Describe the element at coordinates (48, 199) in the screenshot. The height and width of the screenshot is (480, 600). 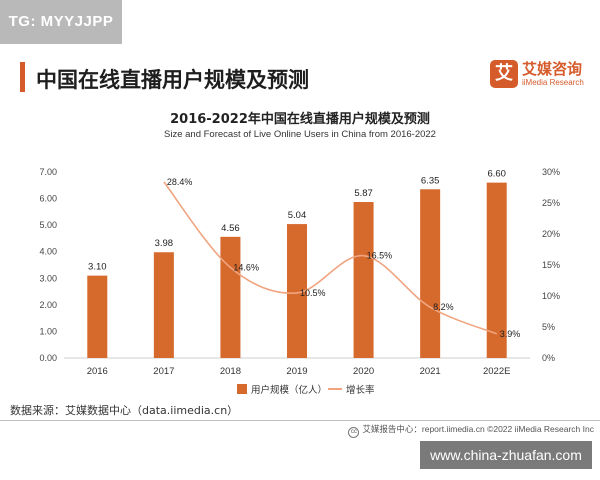
I see `y-left-tick-label: 6.00` at that location.